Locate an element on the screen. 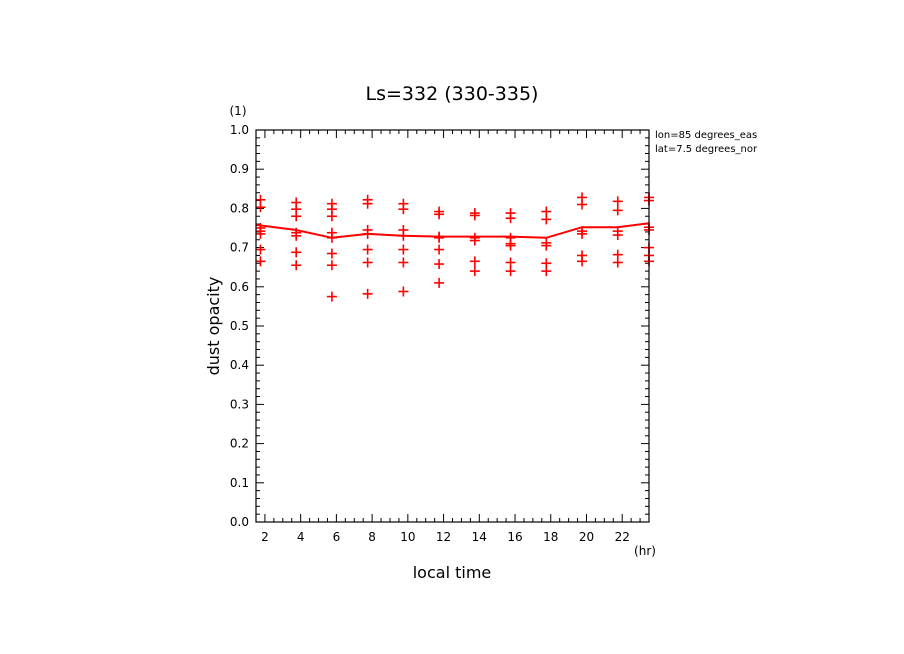 The height and width of the screenshot is (654, 904). y-tick-label: 0.3 is located at coordinates (239, 404).